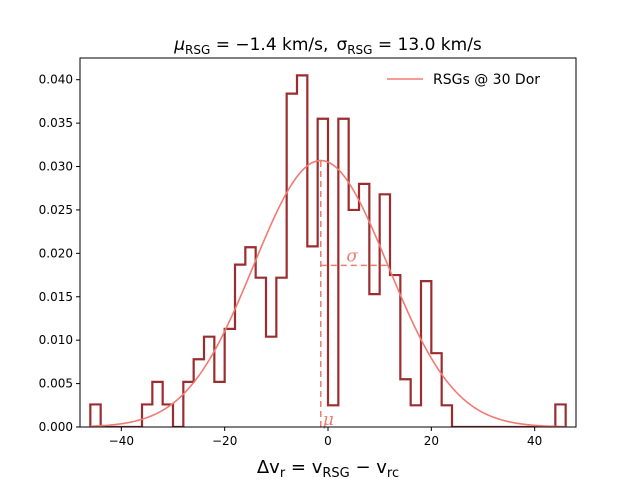 The height and width of the screenshot is (480, 640). I want to click on title-sigma-equation: = 13.0 km/s, so click(426, 45).